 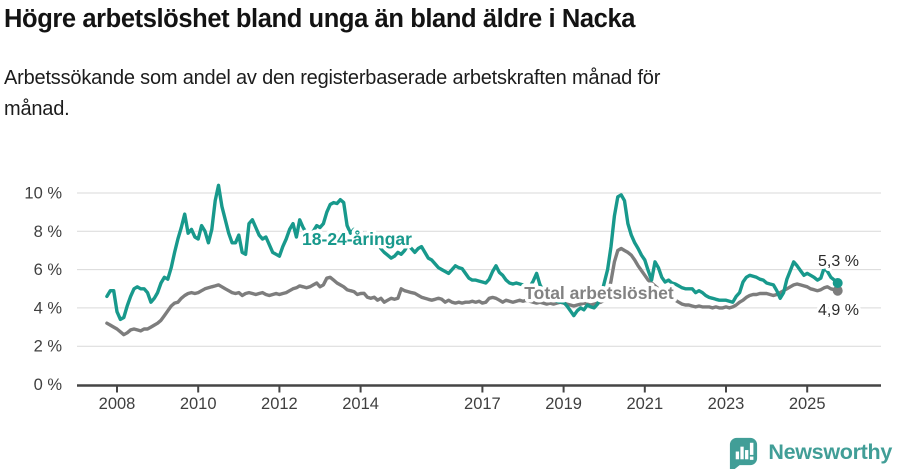 What do you see at coordinates (279, 404) in the screenshot?
I see `x-axis-label: 2012` at bounding box center [279, 404].